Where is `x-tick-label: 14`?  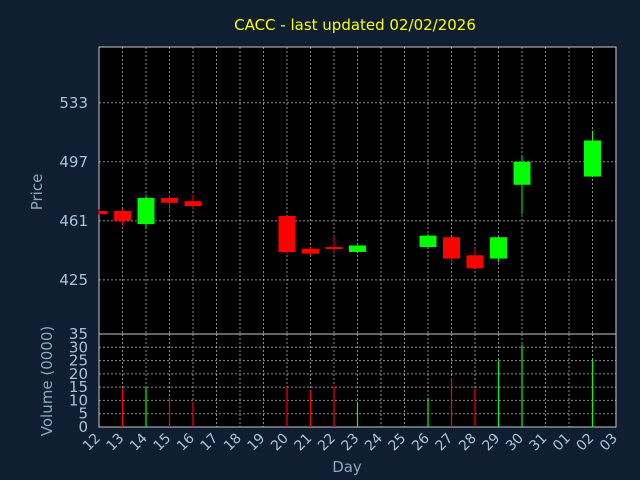 x-tick-label: 14 is located at coordinates (139, 442).